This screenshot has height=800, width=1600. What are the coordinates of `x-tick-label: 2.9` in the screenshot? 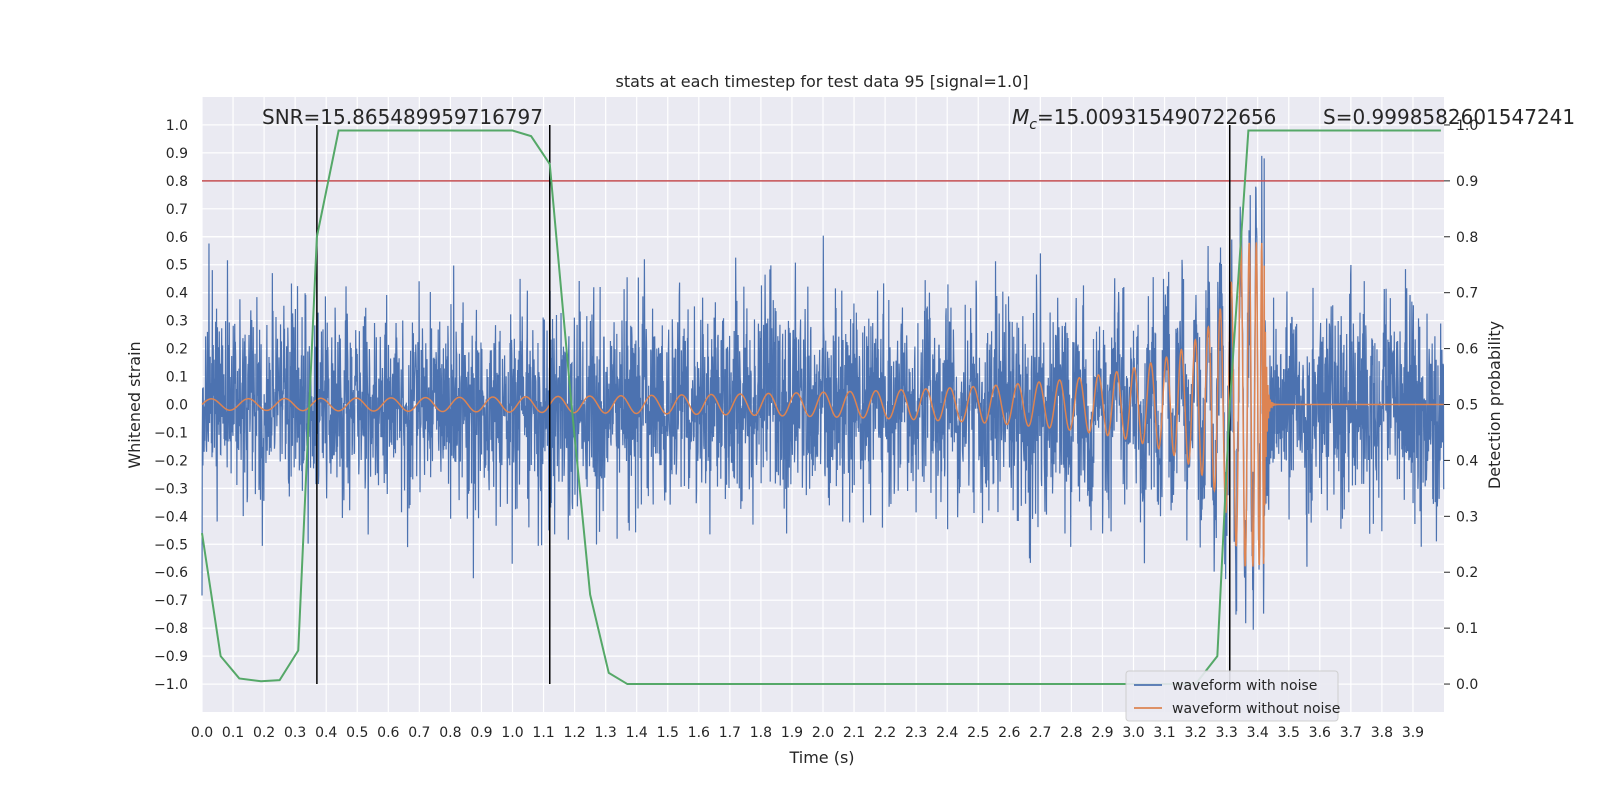 It's located at (1102, 733).